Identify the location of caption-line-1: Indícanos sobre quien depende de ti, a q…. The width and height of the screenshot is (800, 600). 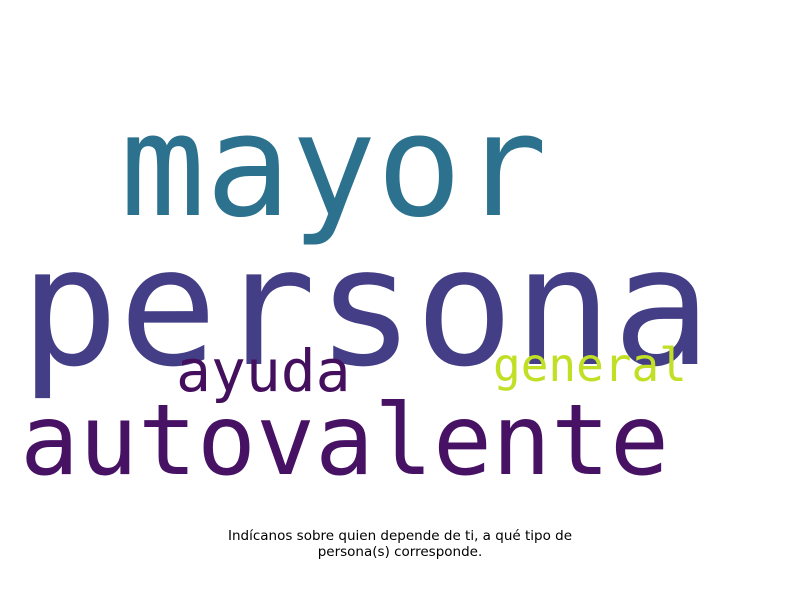
(400, 536).